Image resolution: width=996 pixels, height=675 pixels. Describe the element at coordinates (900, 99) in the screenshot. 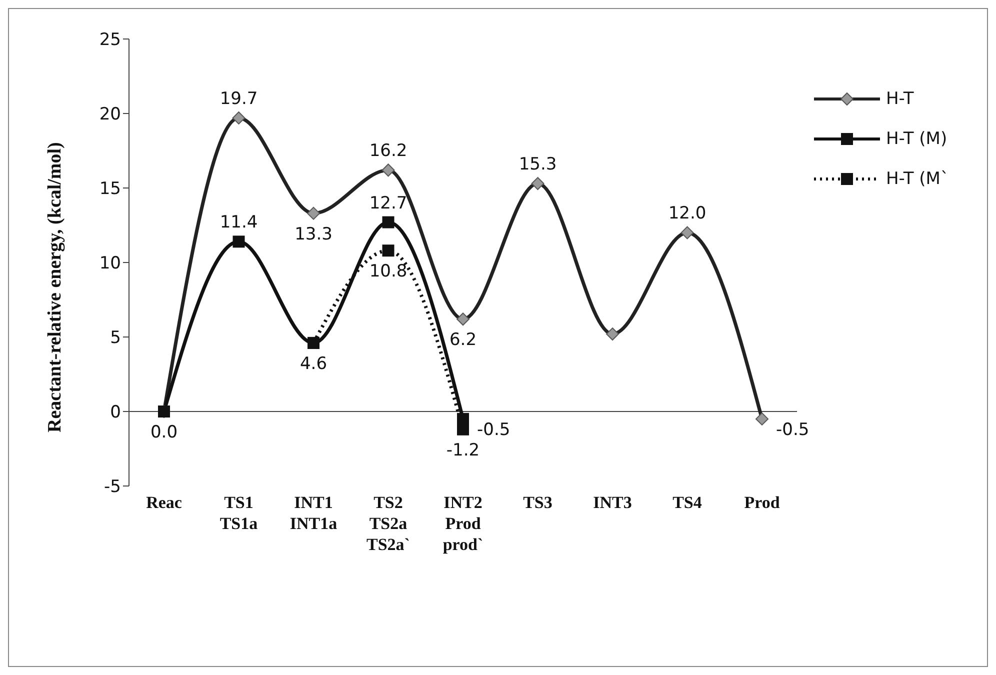

I see `legend-label: H-T` at that location.